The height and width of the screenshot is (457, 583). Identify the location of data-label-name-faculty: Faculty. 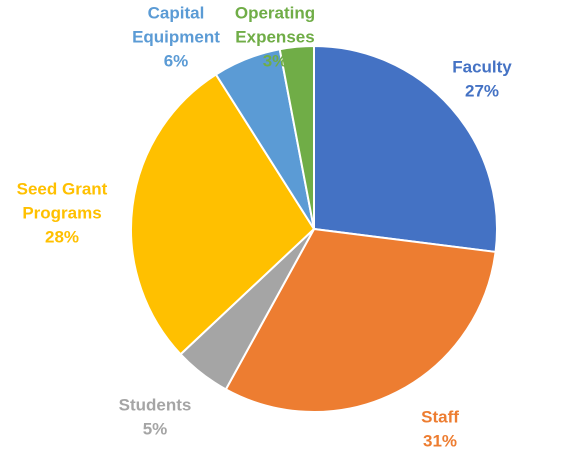
(482, 66).